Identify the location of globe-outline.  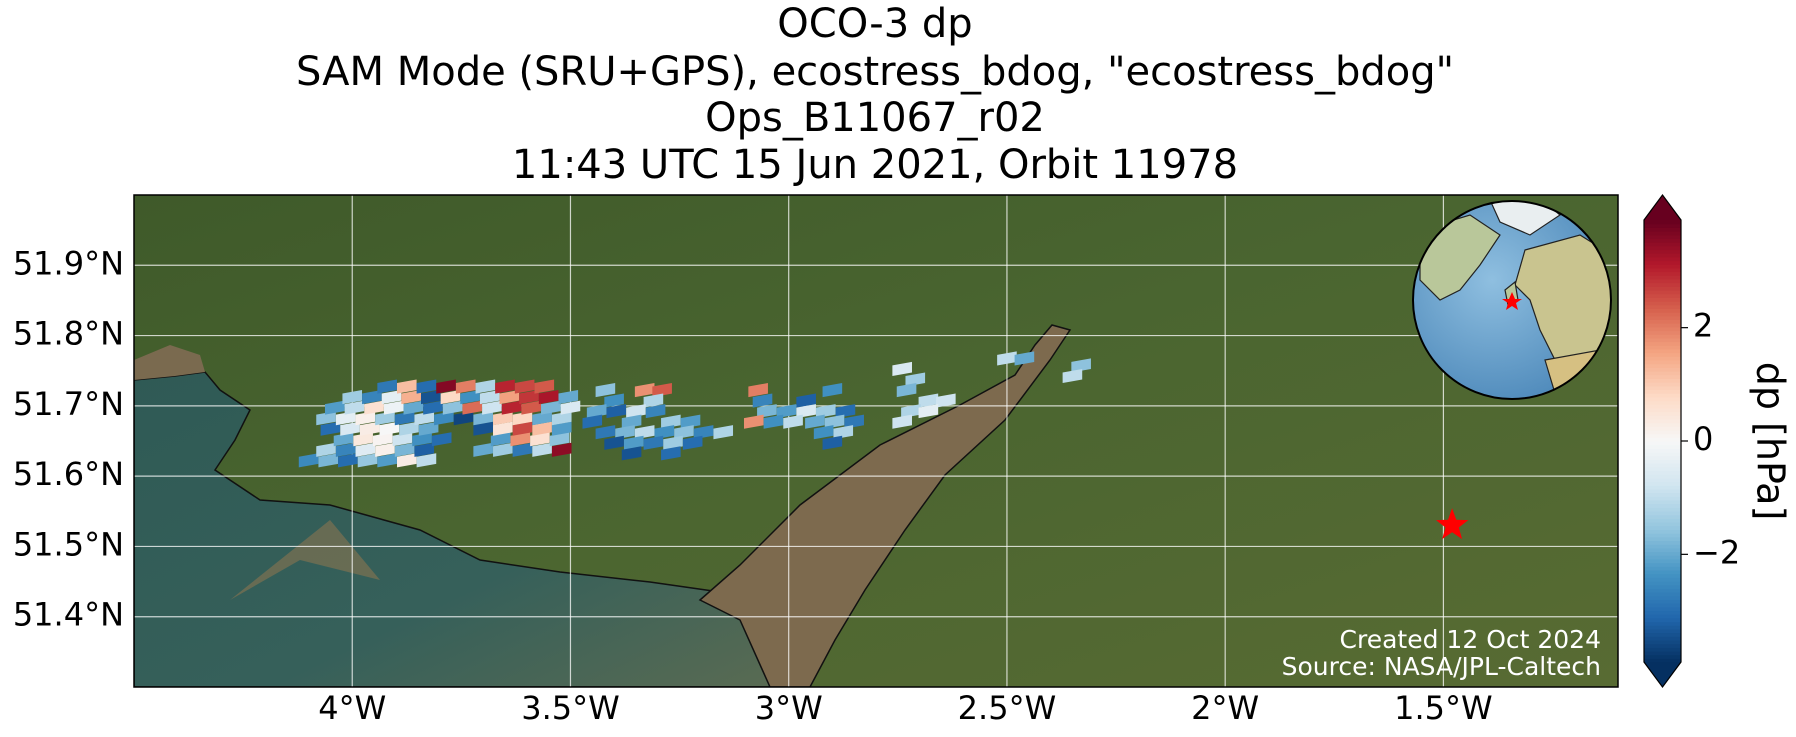
(1512, 300).